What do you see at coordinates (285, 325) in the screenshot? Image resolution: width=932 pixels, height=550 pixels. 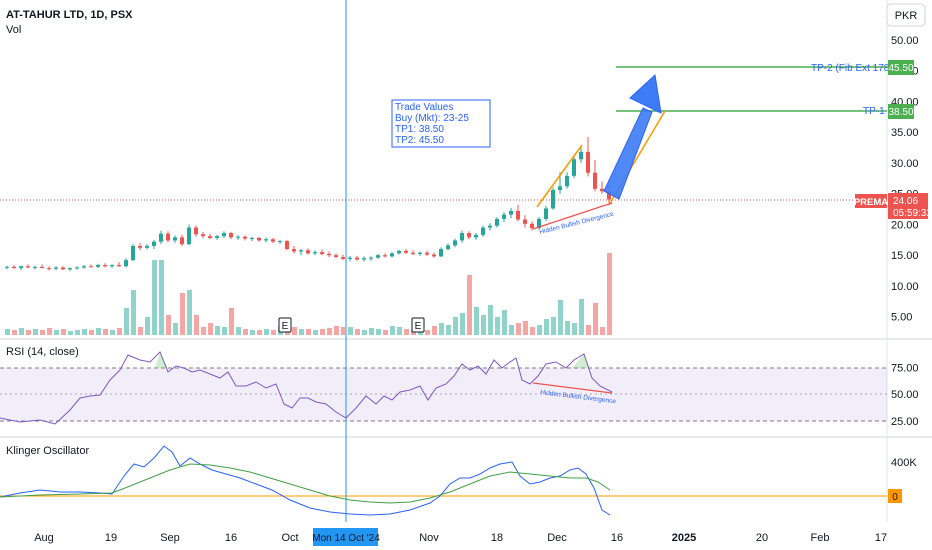 I see `earnings-marker-1: E` at bounding box center [285, 325].